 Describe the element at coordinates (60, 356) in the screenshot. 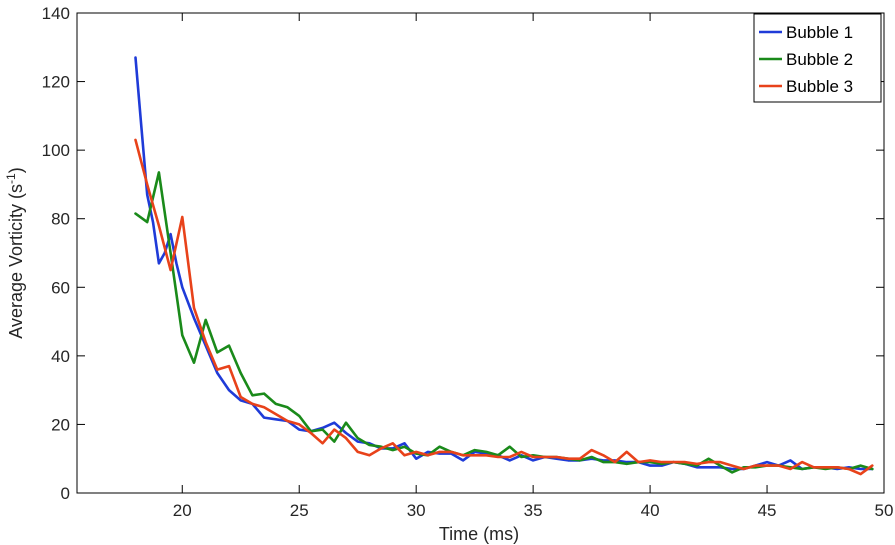

I see `y-tick-label: 40` at that location.